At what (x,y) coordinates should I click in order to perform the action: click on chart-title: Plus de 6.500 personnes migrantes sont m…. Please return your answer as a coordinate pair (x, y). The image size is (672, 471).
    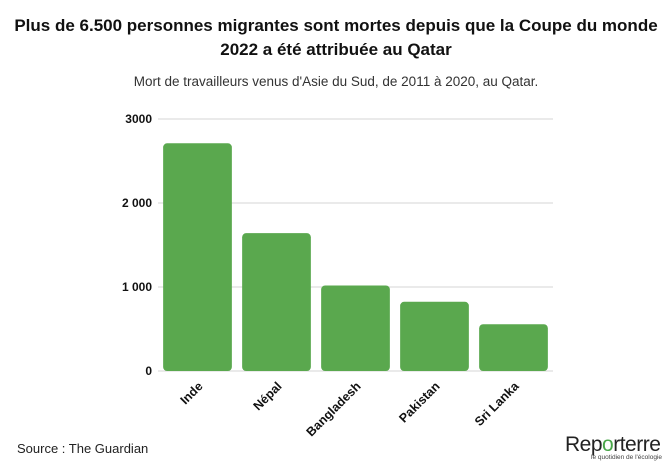
    Looking at the image, I should click on (336, 37).